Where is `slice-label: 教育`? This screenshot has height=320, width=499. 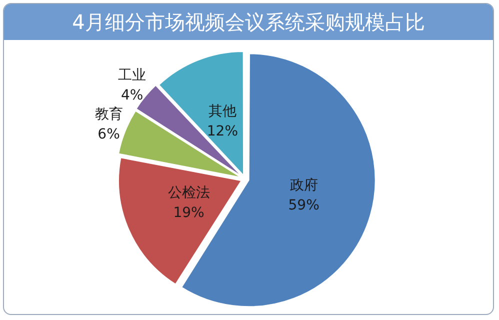 slice-label: 教育 is located at coordinates (108, 114).